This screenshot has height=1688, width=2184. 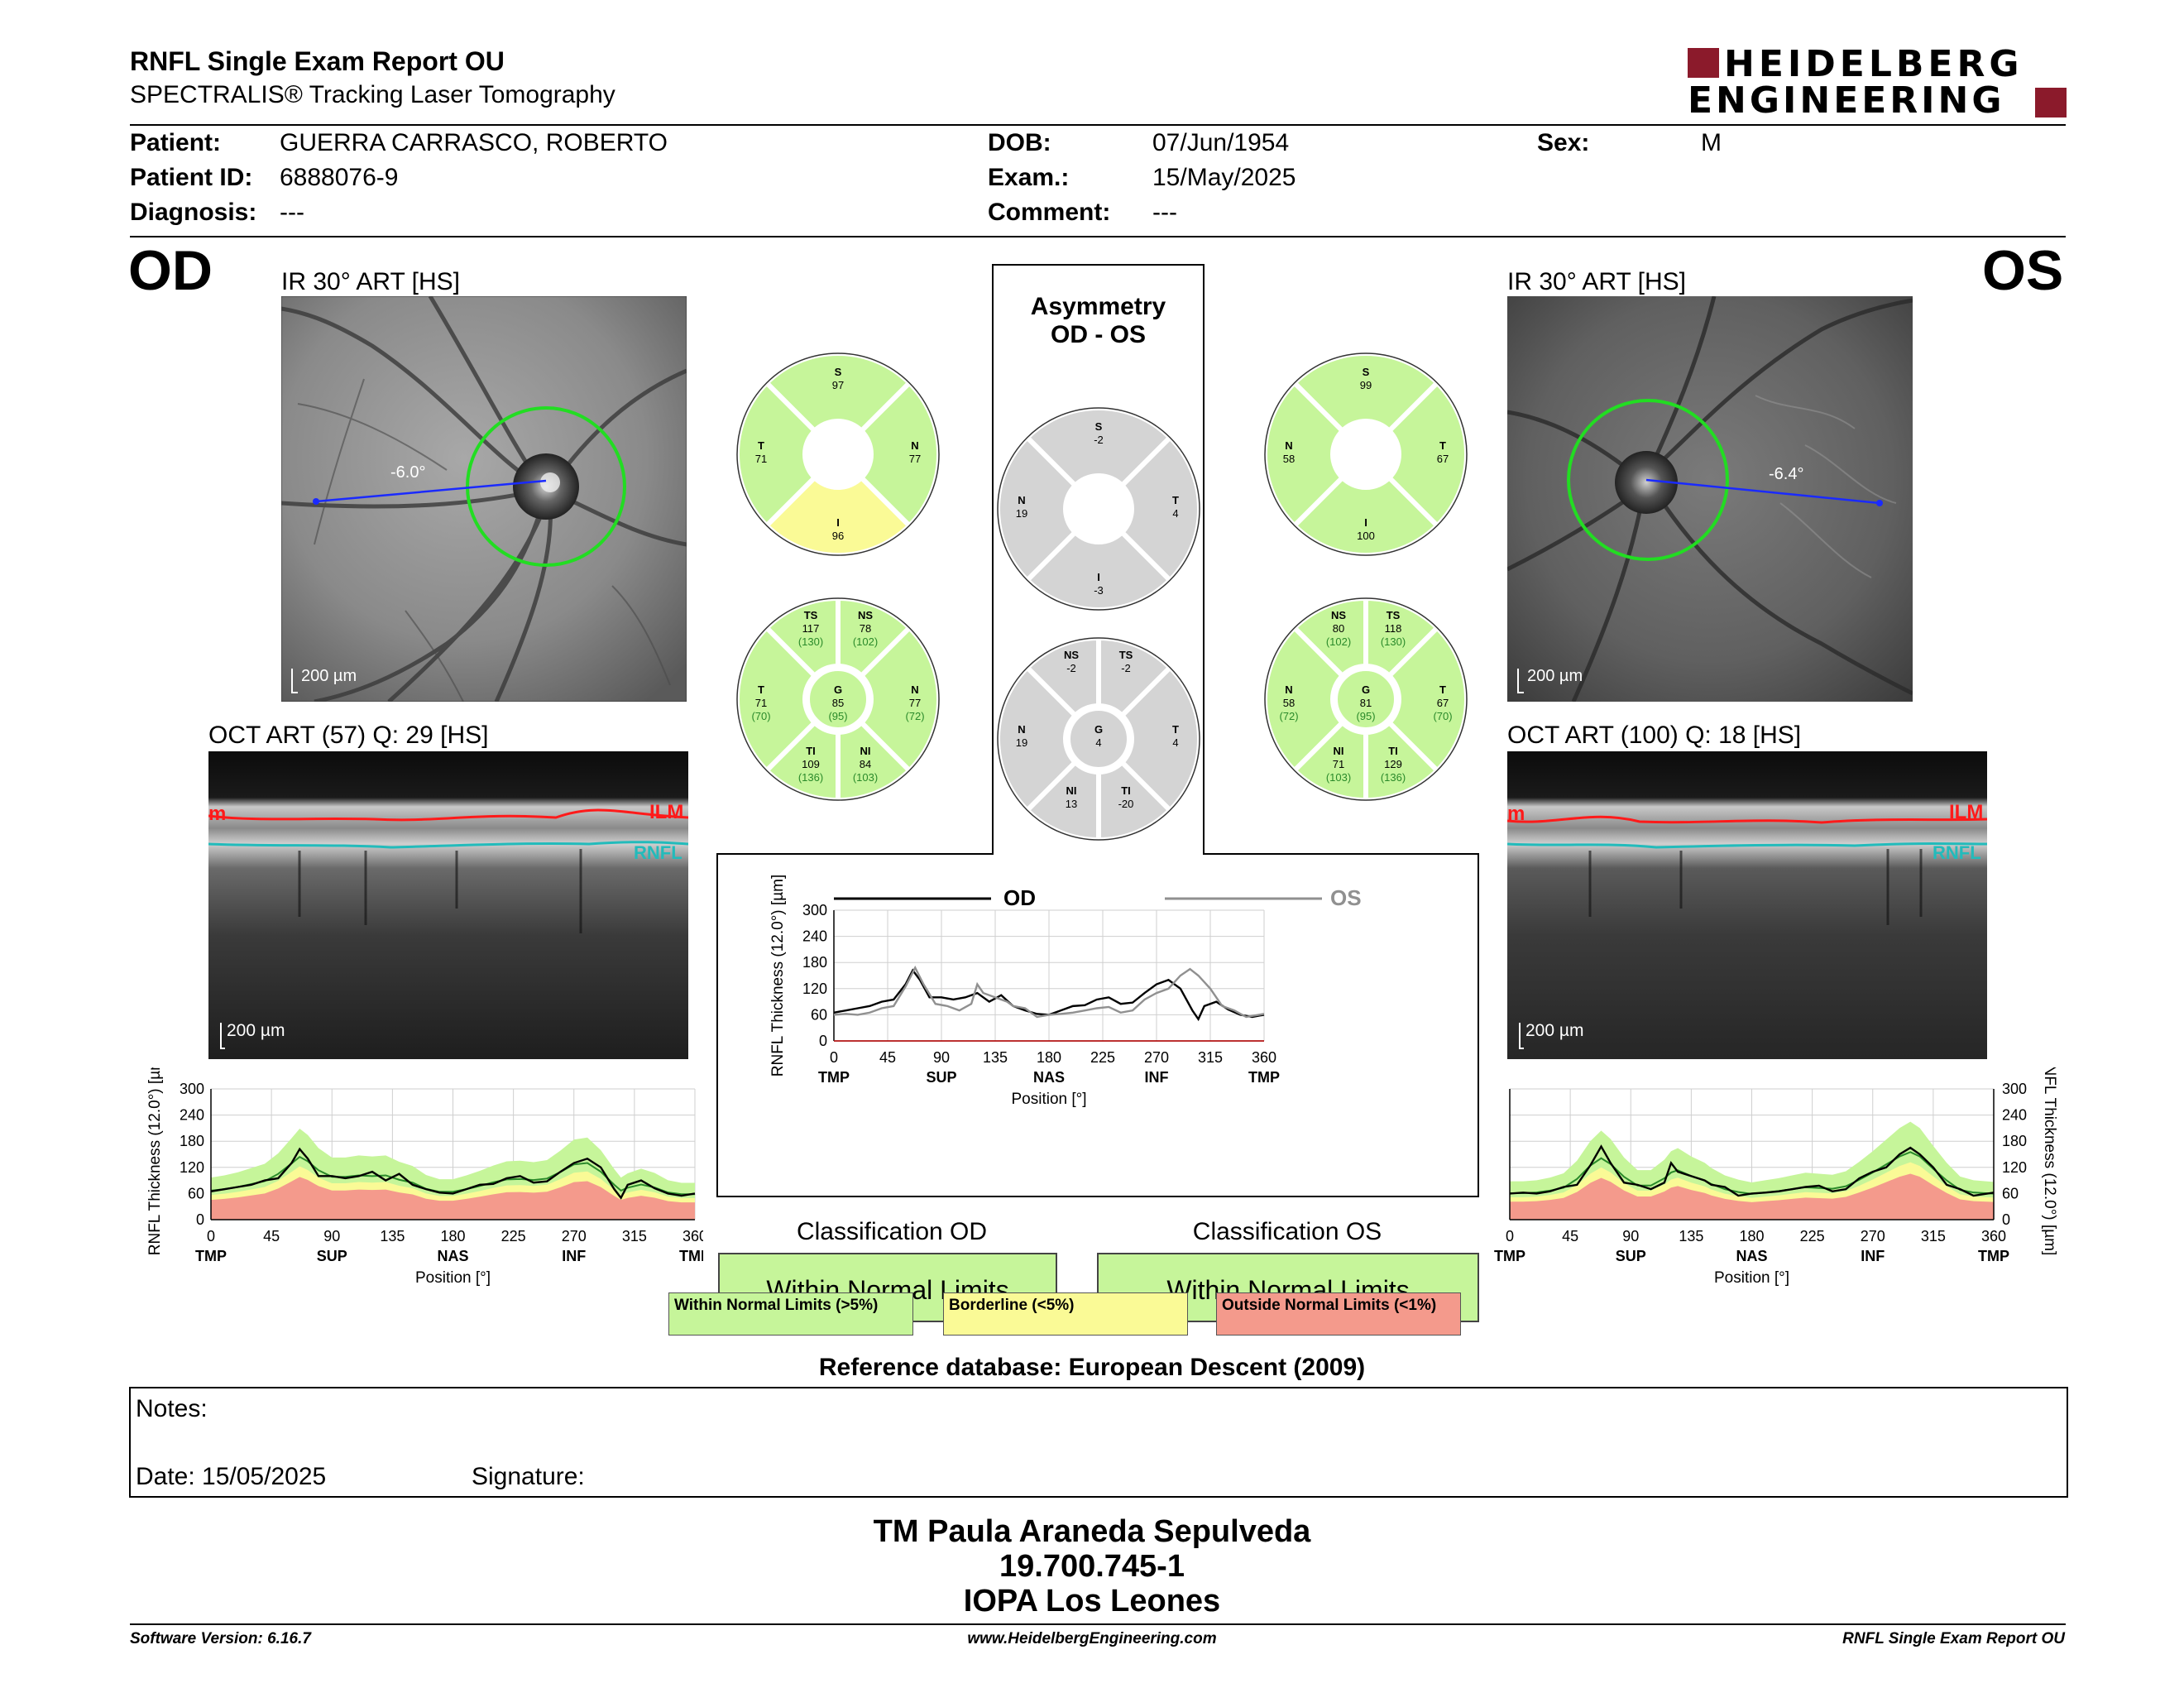 What do you see at coordinates (1366, 536) in the screenshot?
I see `os-value-I: 100` at bounding box center [1366, 536].